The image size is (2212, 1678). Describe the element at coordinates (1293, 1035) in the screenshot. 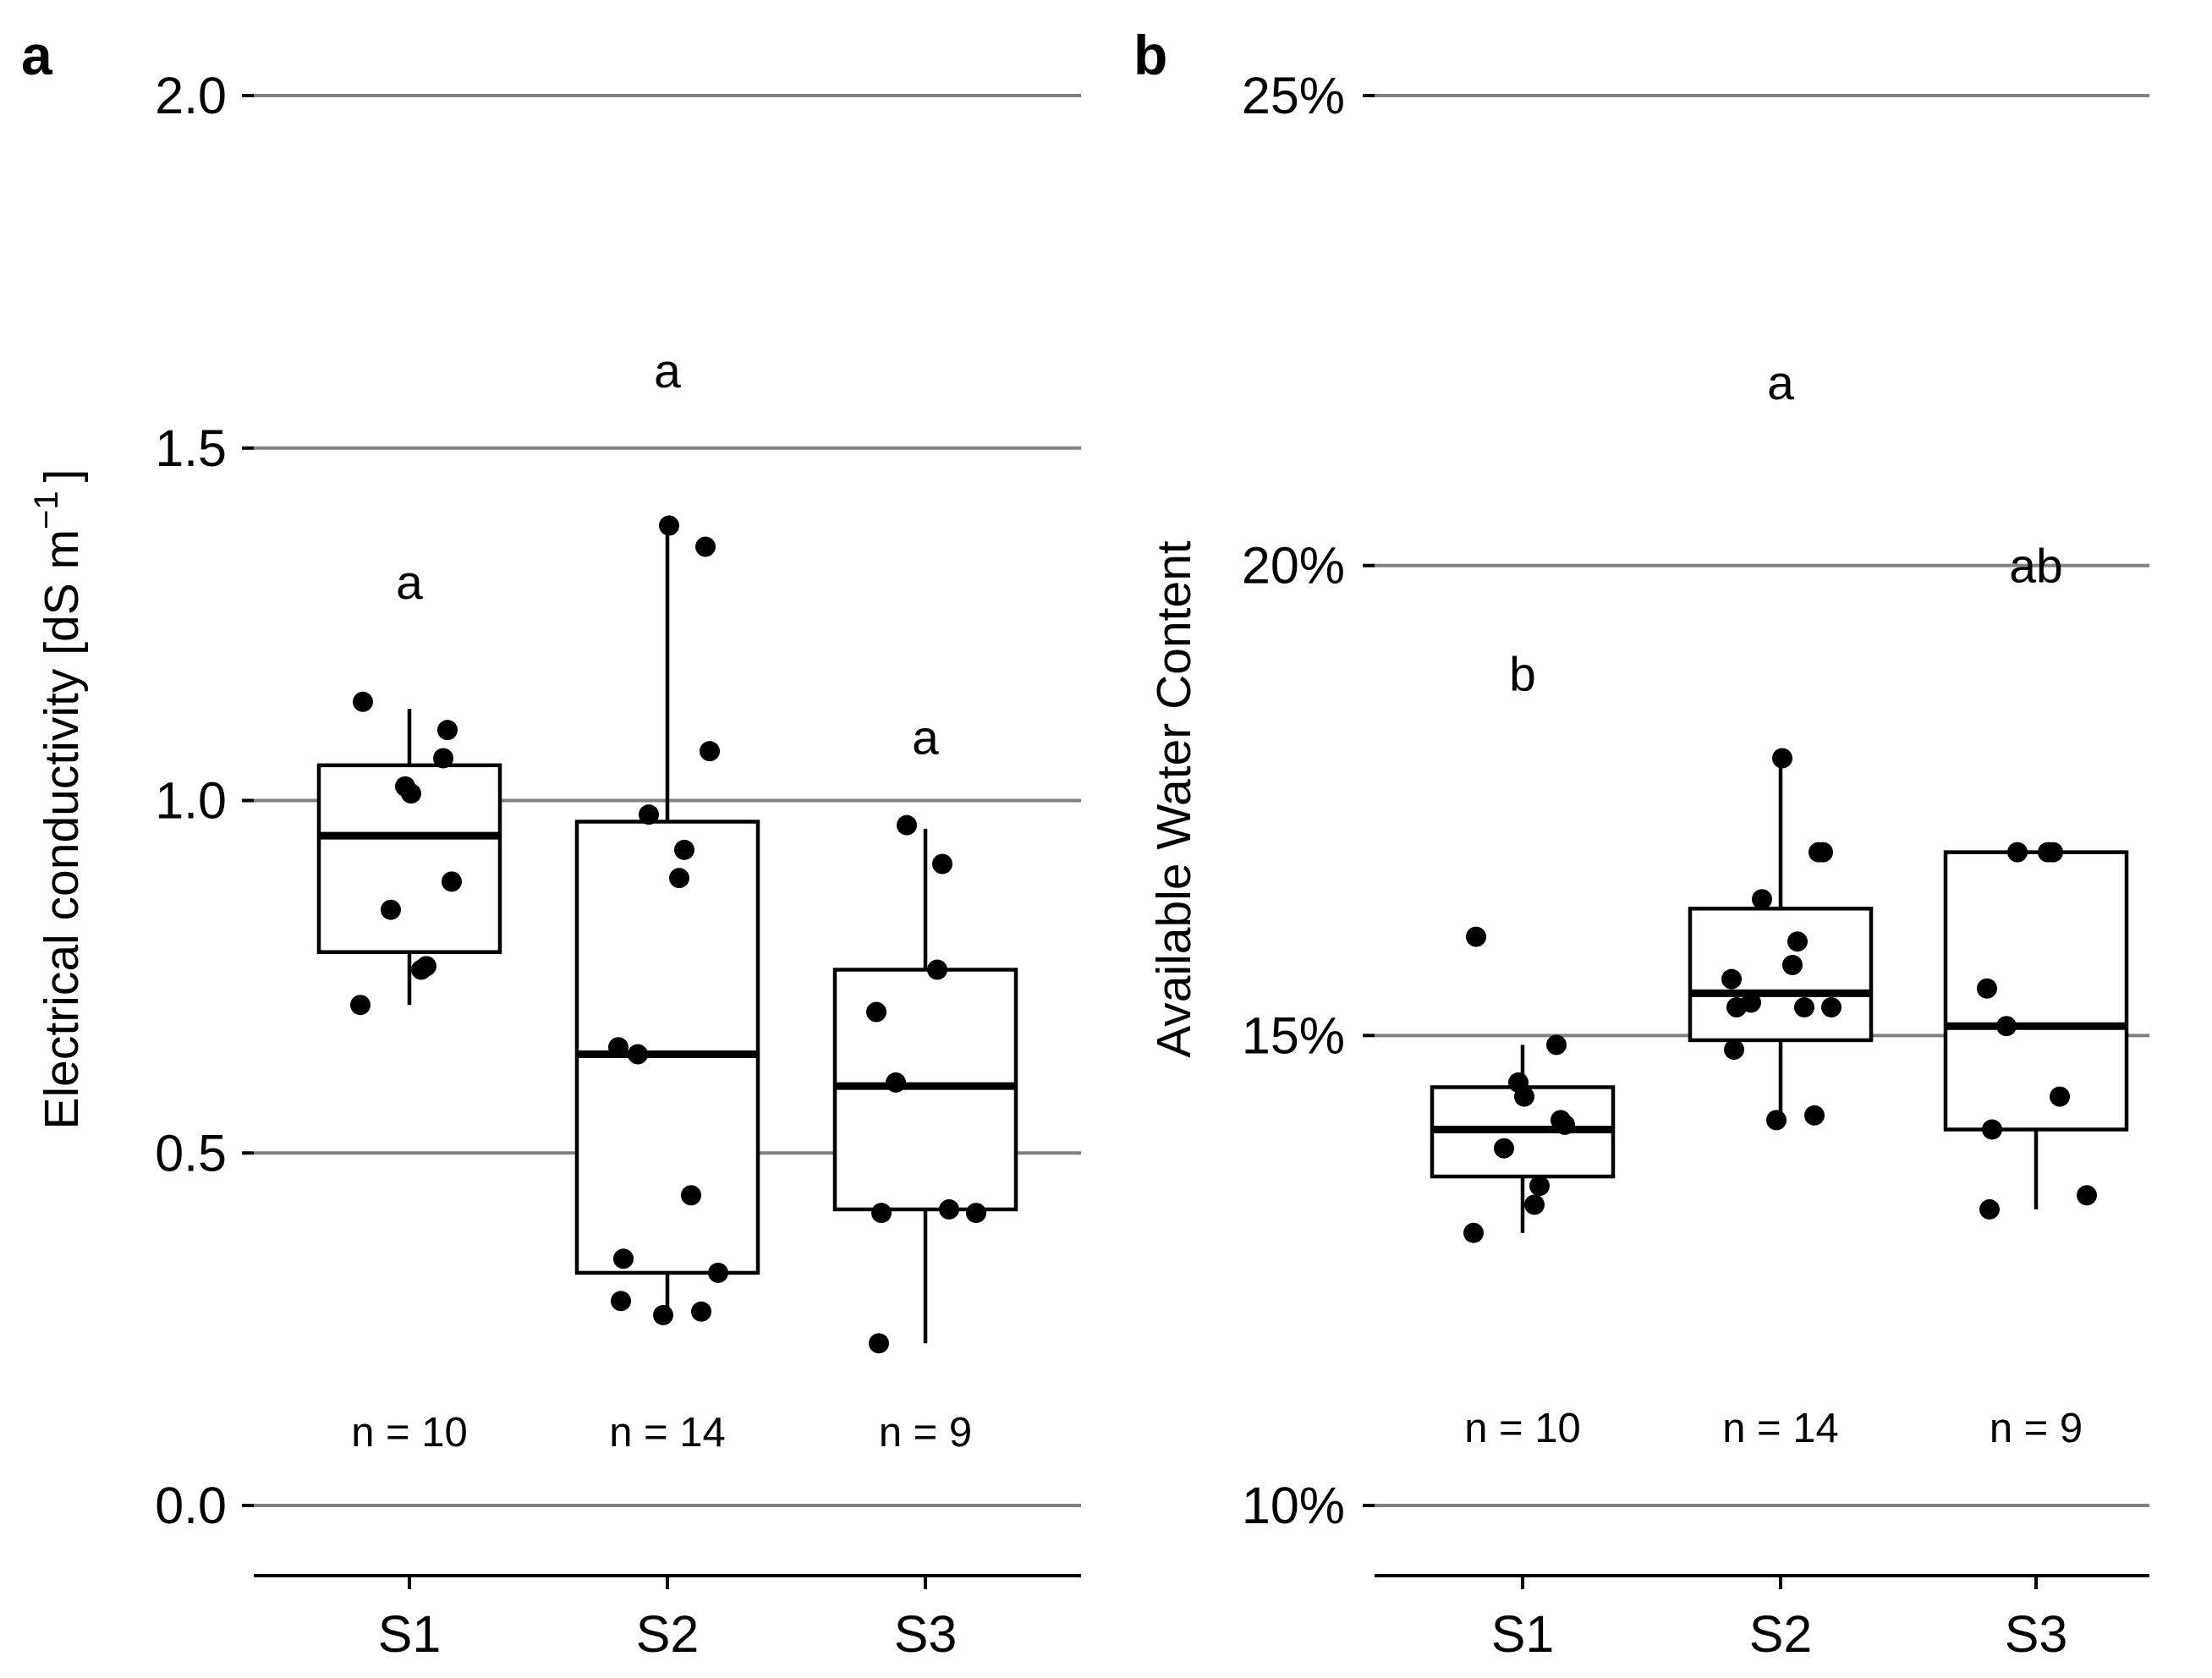

I see `y-tick-label: 15%` at that location.